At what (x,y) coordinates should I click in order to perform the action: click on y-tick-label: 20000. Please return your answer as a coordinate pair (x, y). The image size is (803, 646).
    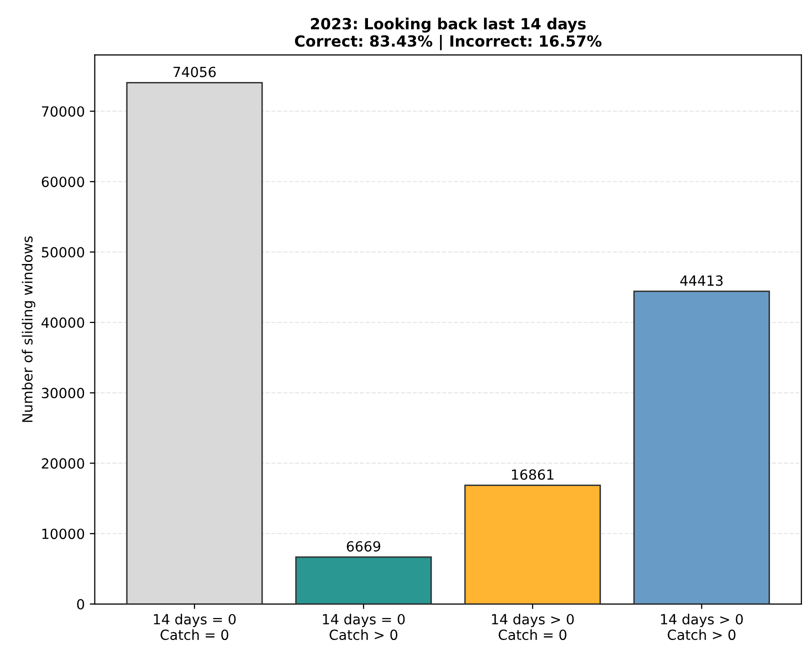
    Looking at the image, I should click on (63, 463).